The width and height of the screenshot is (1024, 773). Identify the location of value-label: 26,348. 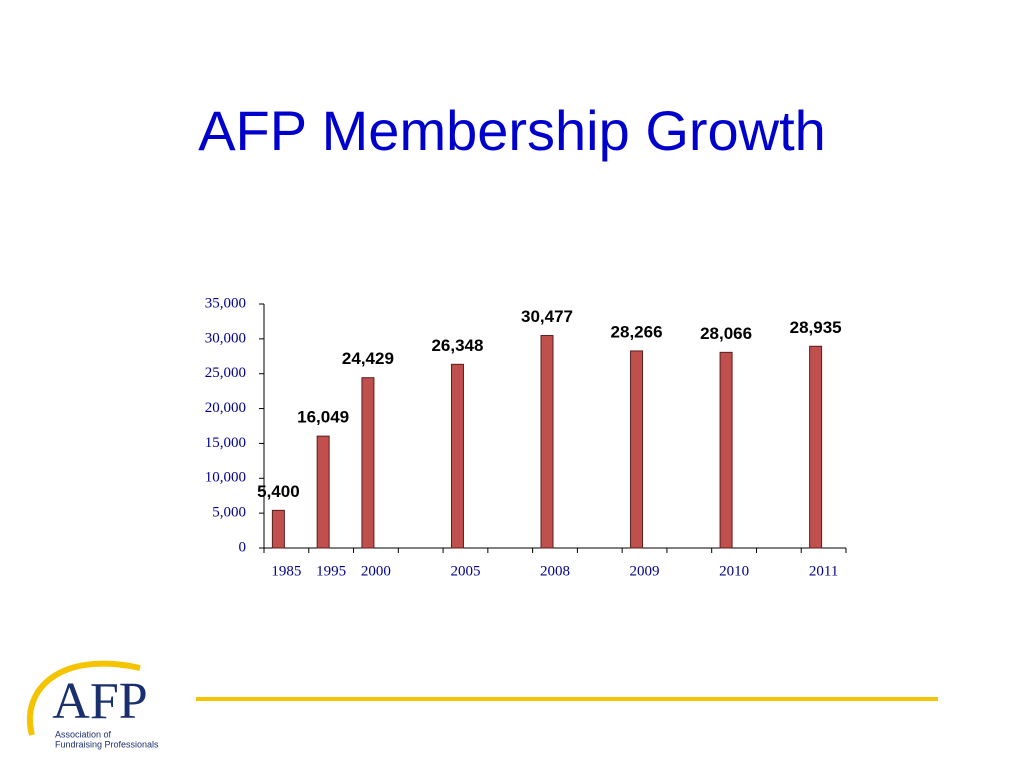
(457, 345).